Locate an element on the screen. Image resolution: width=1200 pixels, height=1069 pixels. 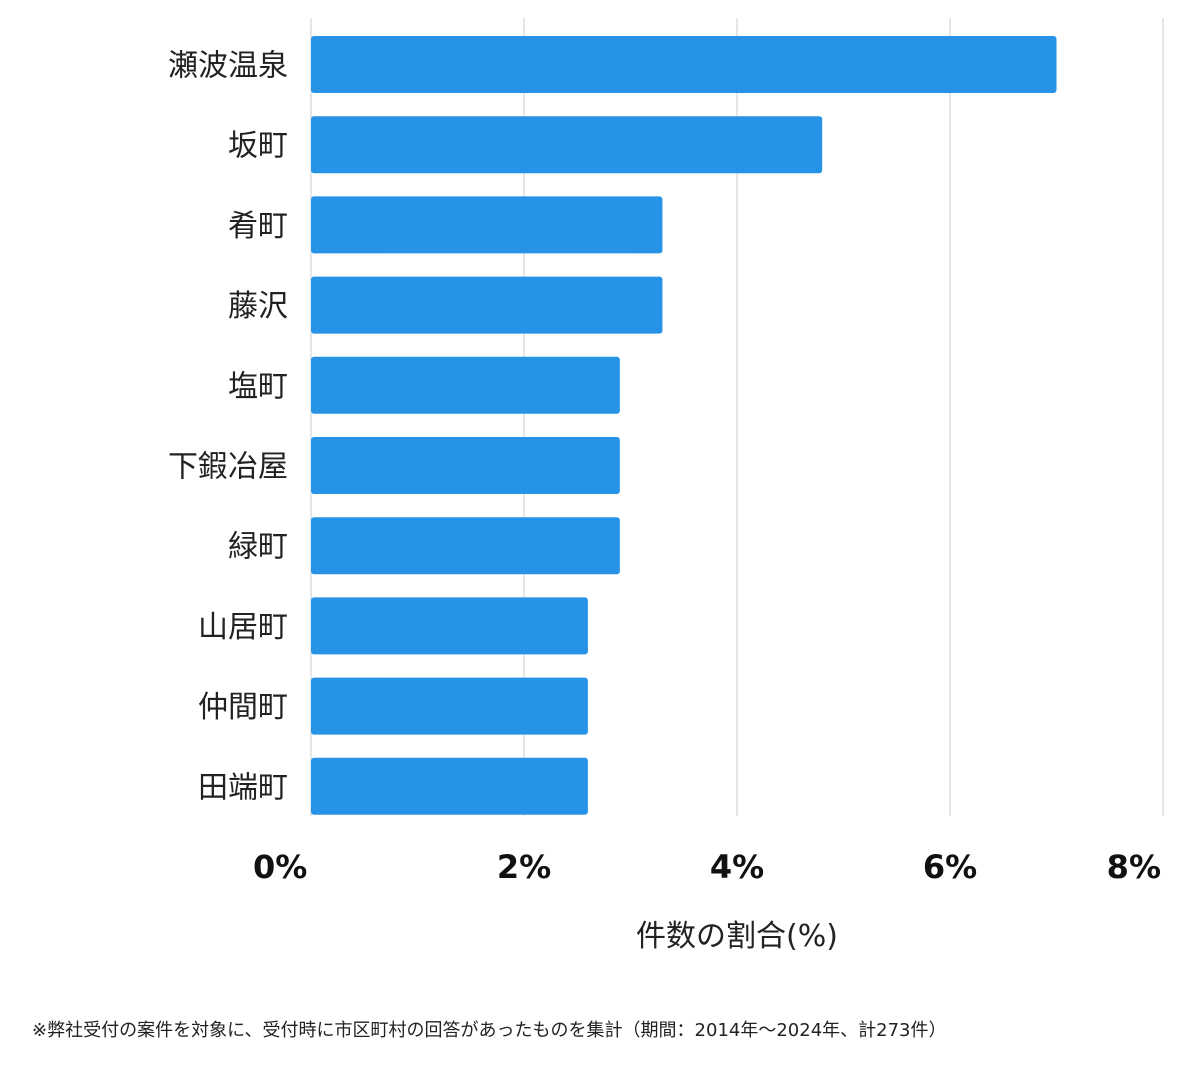
category-label: 緑町 is located at coordinates (258, 547).